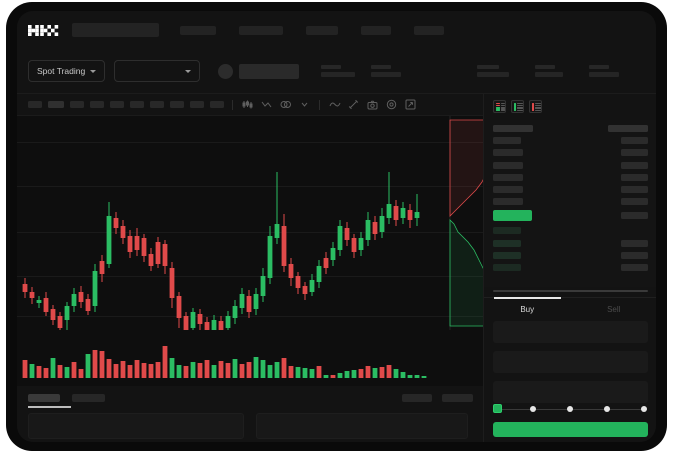 The image size is (673, 453). What do you see at coordinates (61, 71) in the screenshot?
I see `market-type-label: Spot Trading` at bounding box center [61, 71].